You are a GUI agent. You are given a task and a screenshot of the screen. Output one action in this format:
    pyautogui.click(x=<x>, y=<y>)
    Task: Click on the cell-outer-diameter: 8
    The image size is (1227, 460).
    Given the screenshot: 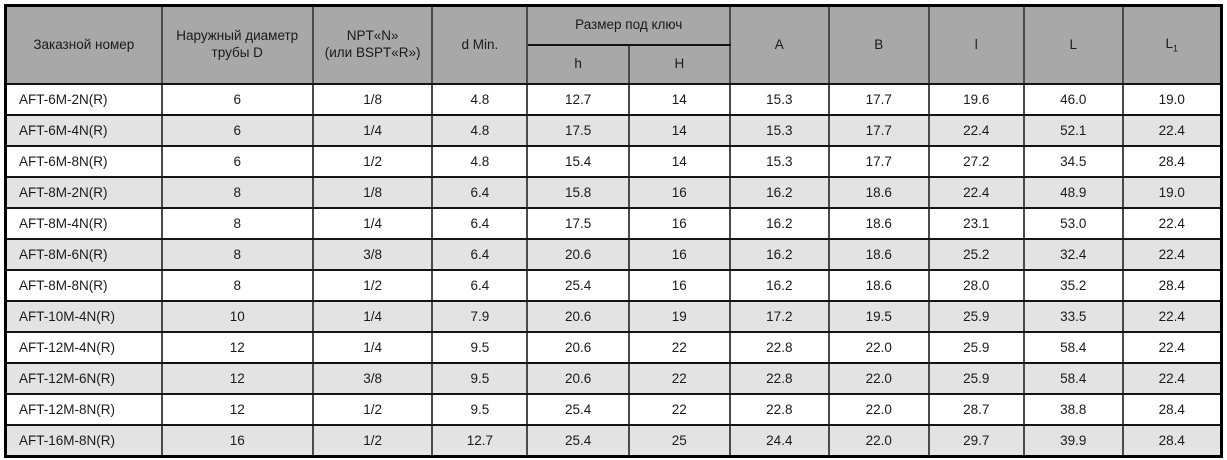 What is the action you would take?
    pyautogui.click(x=237, y=223)
    